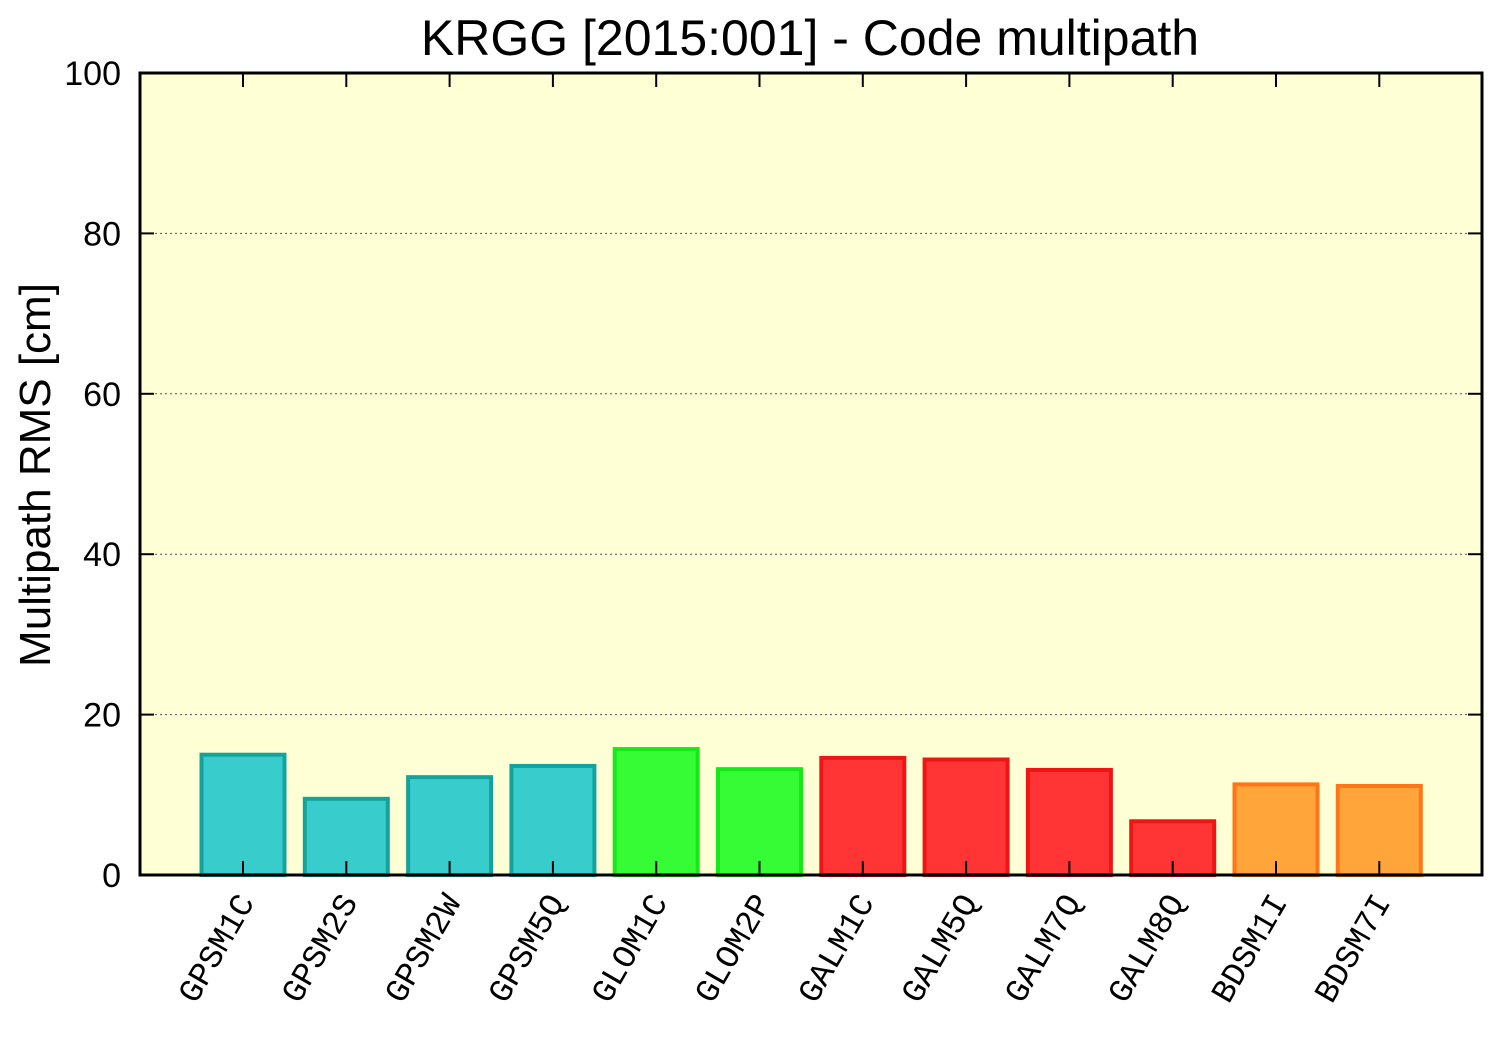 Image resolution: width=1500 pixels, height=1050 pixels. I want to click on x-tick-label: GALM8Q, so click(1147, 949).